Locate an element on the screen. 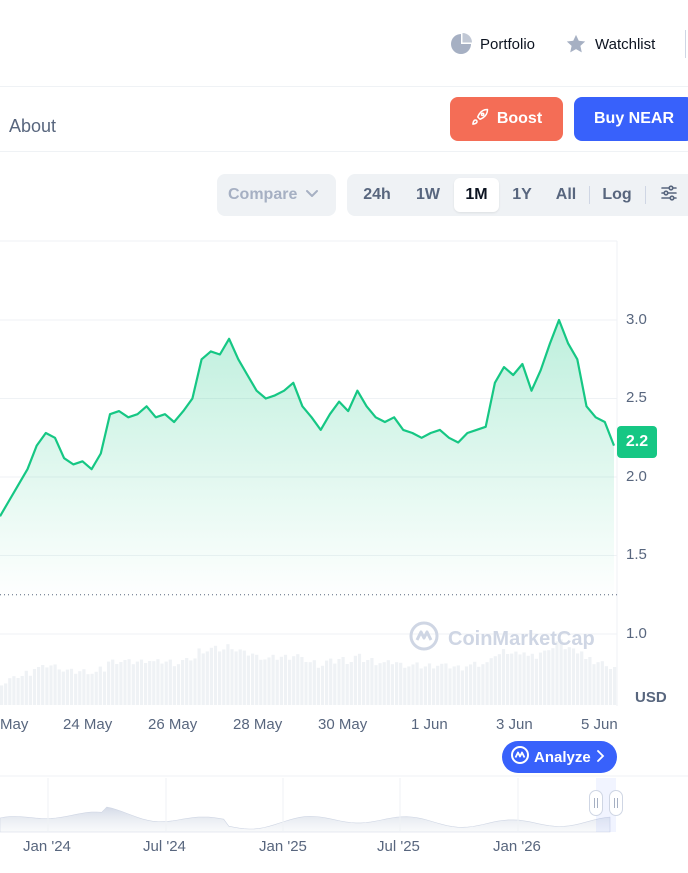 The width and height of the screenshot is (688, 873). navigator-right-handle is located at coordinates (616, 803).